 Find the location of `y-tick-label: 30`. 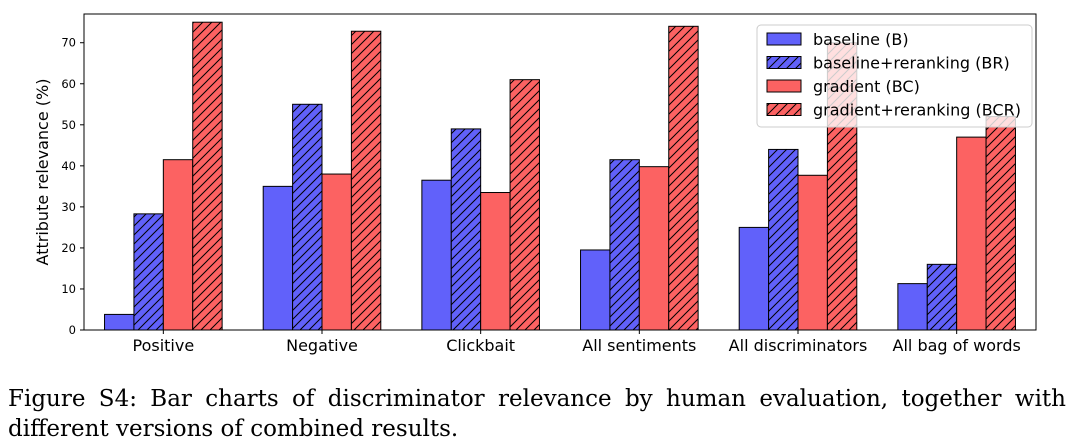

y-tick-label: 30 is located at coordinates (68, 207).